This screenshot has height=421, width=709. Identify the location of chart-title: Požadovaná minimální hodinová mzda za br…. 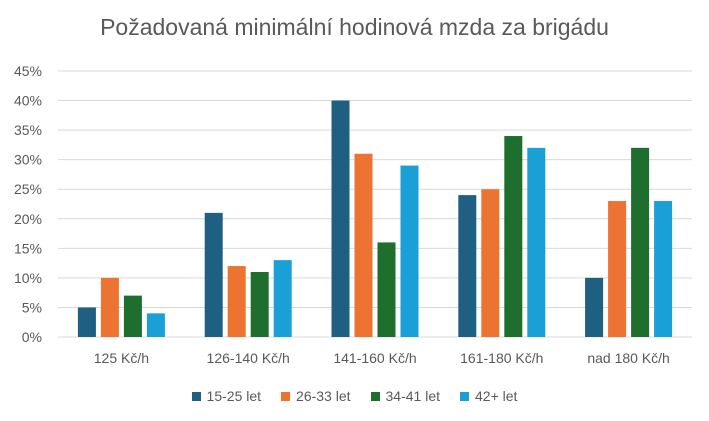
(354, 27).